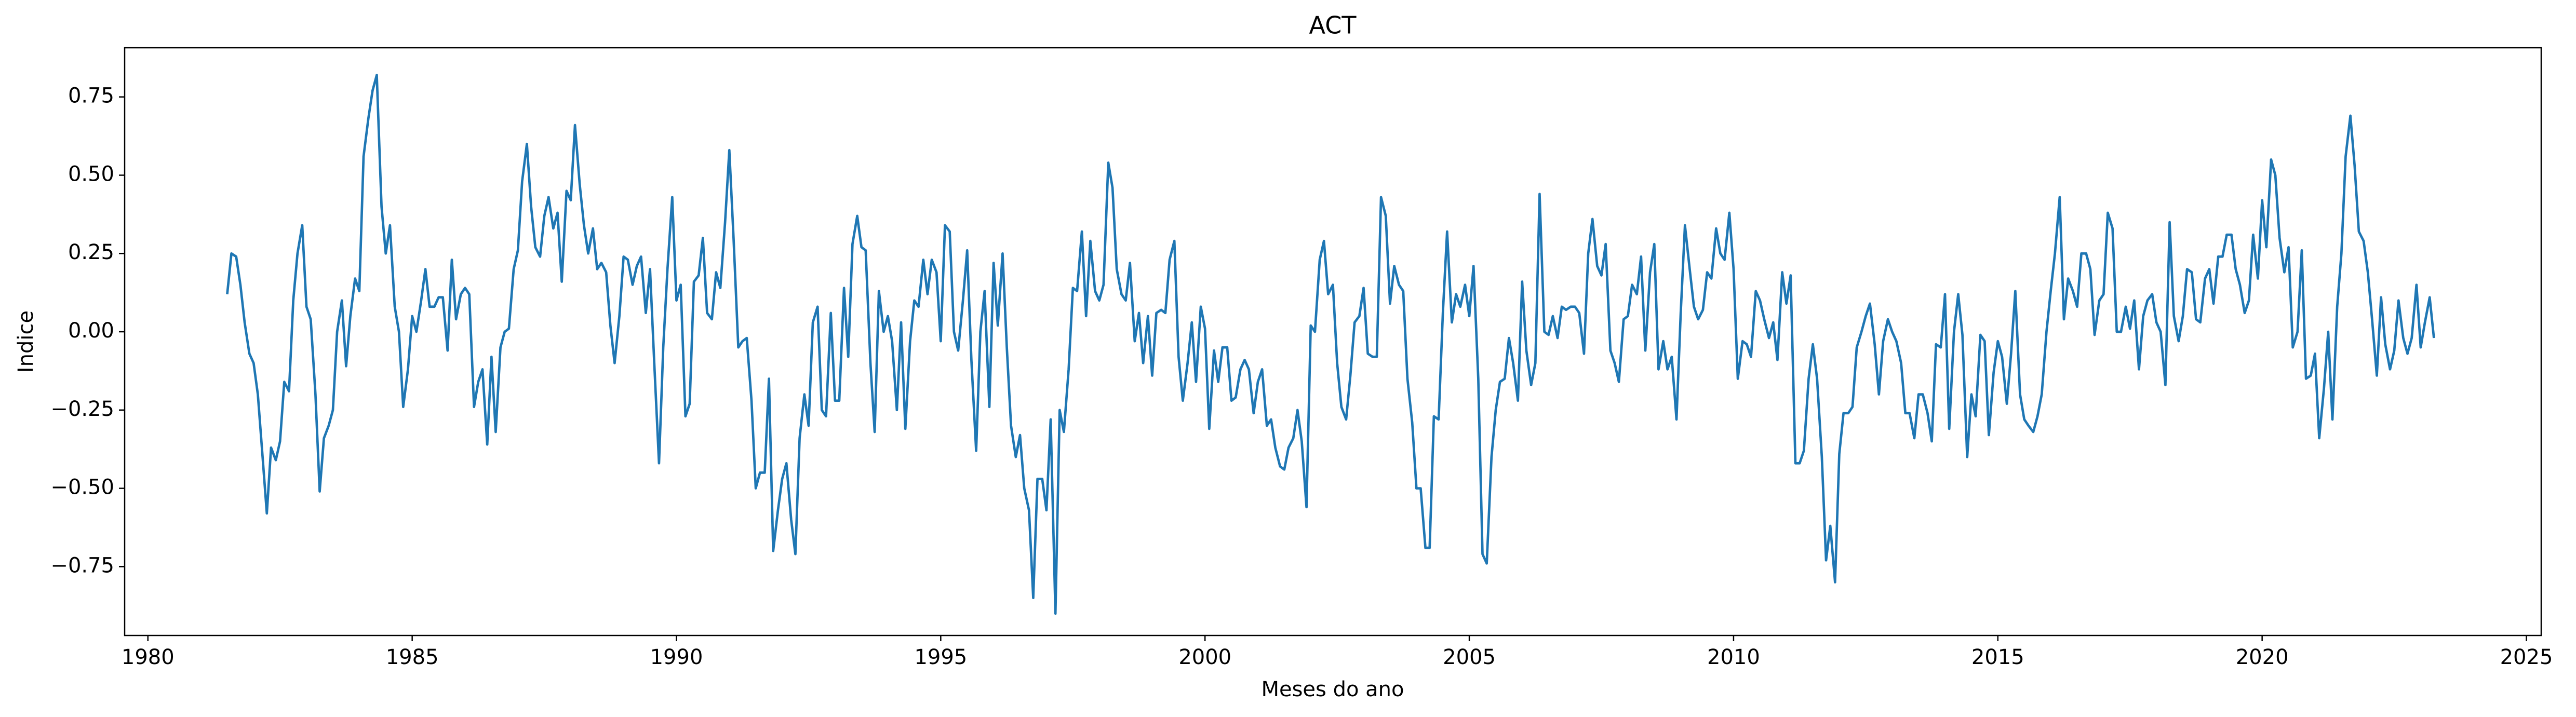 This screenshot has height=717, width=2576. What do you see at coordinates (82, 565) in the screenshot?
I see `y-tick-label: −0.75` at bounding box center [82, 565].